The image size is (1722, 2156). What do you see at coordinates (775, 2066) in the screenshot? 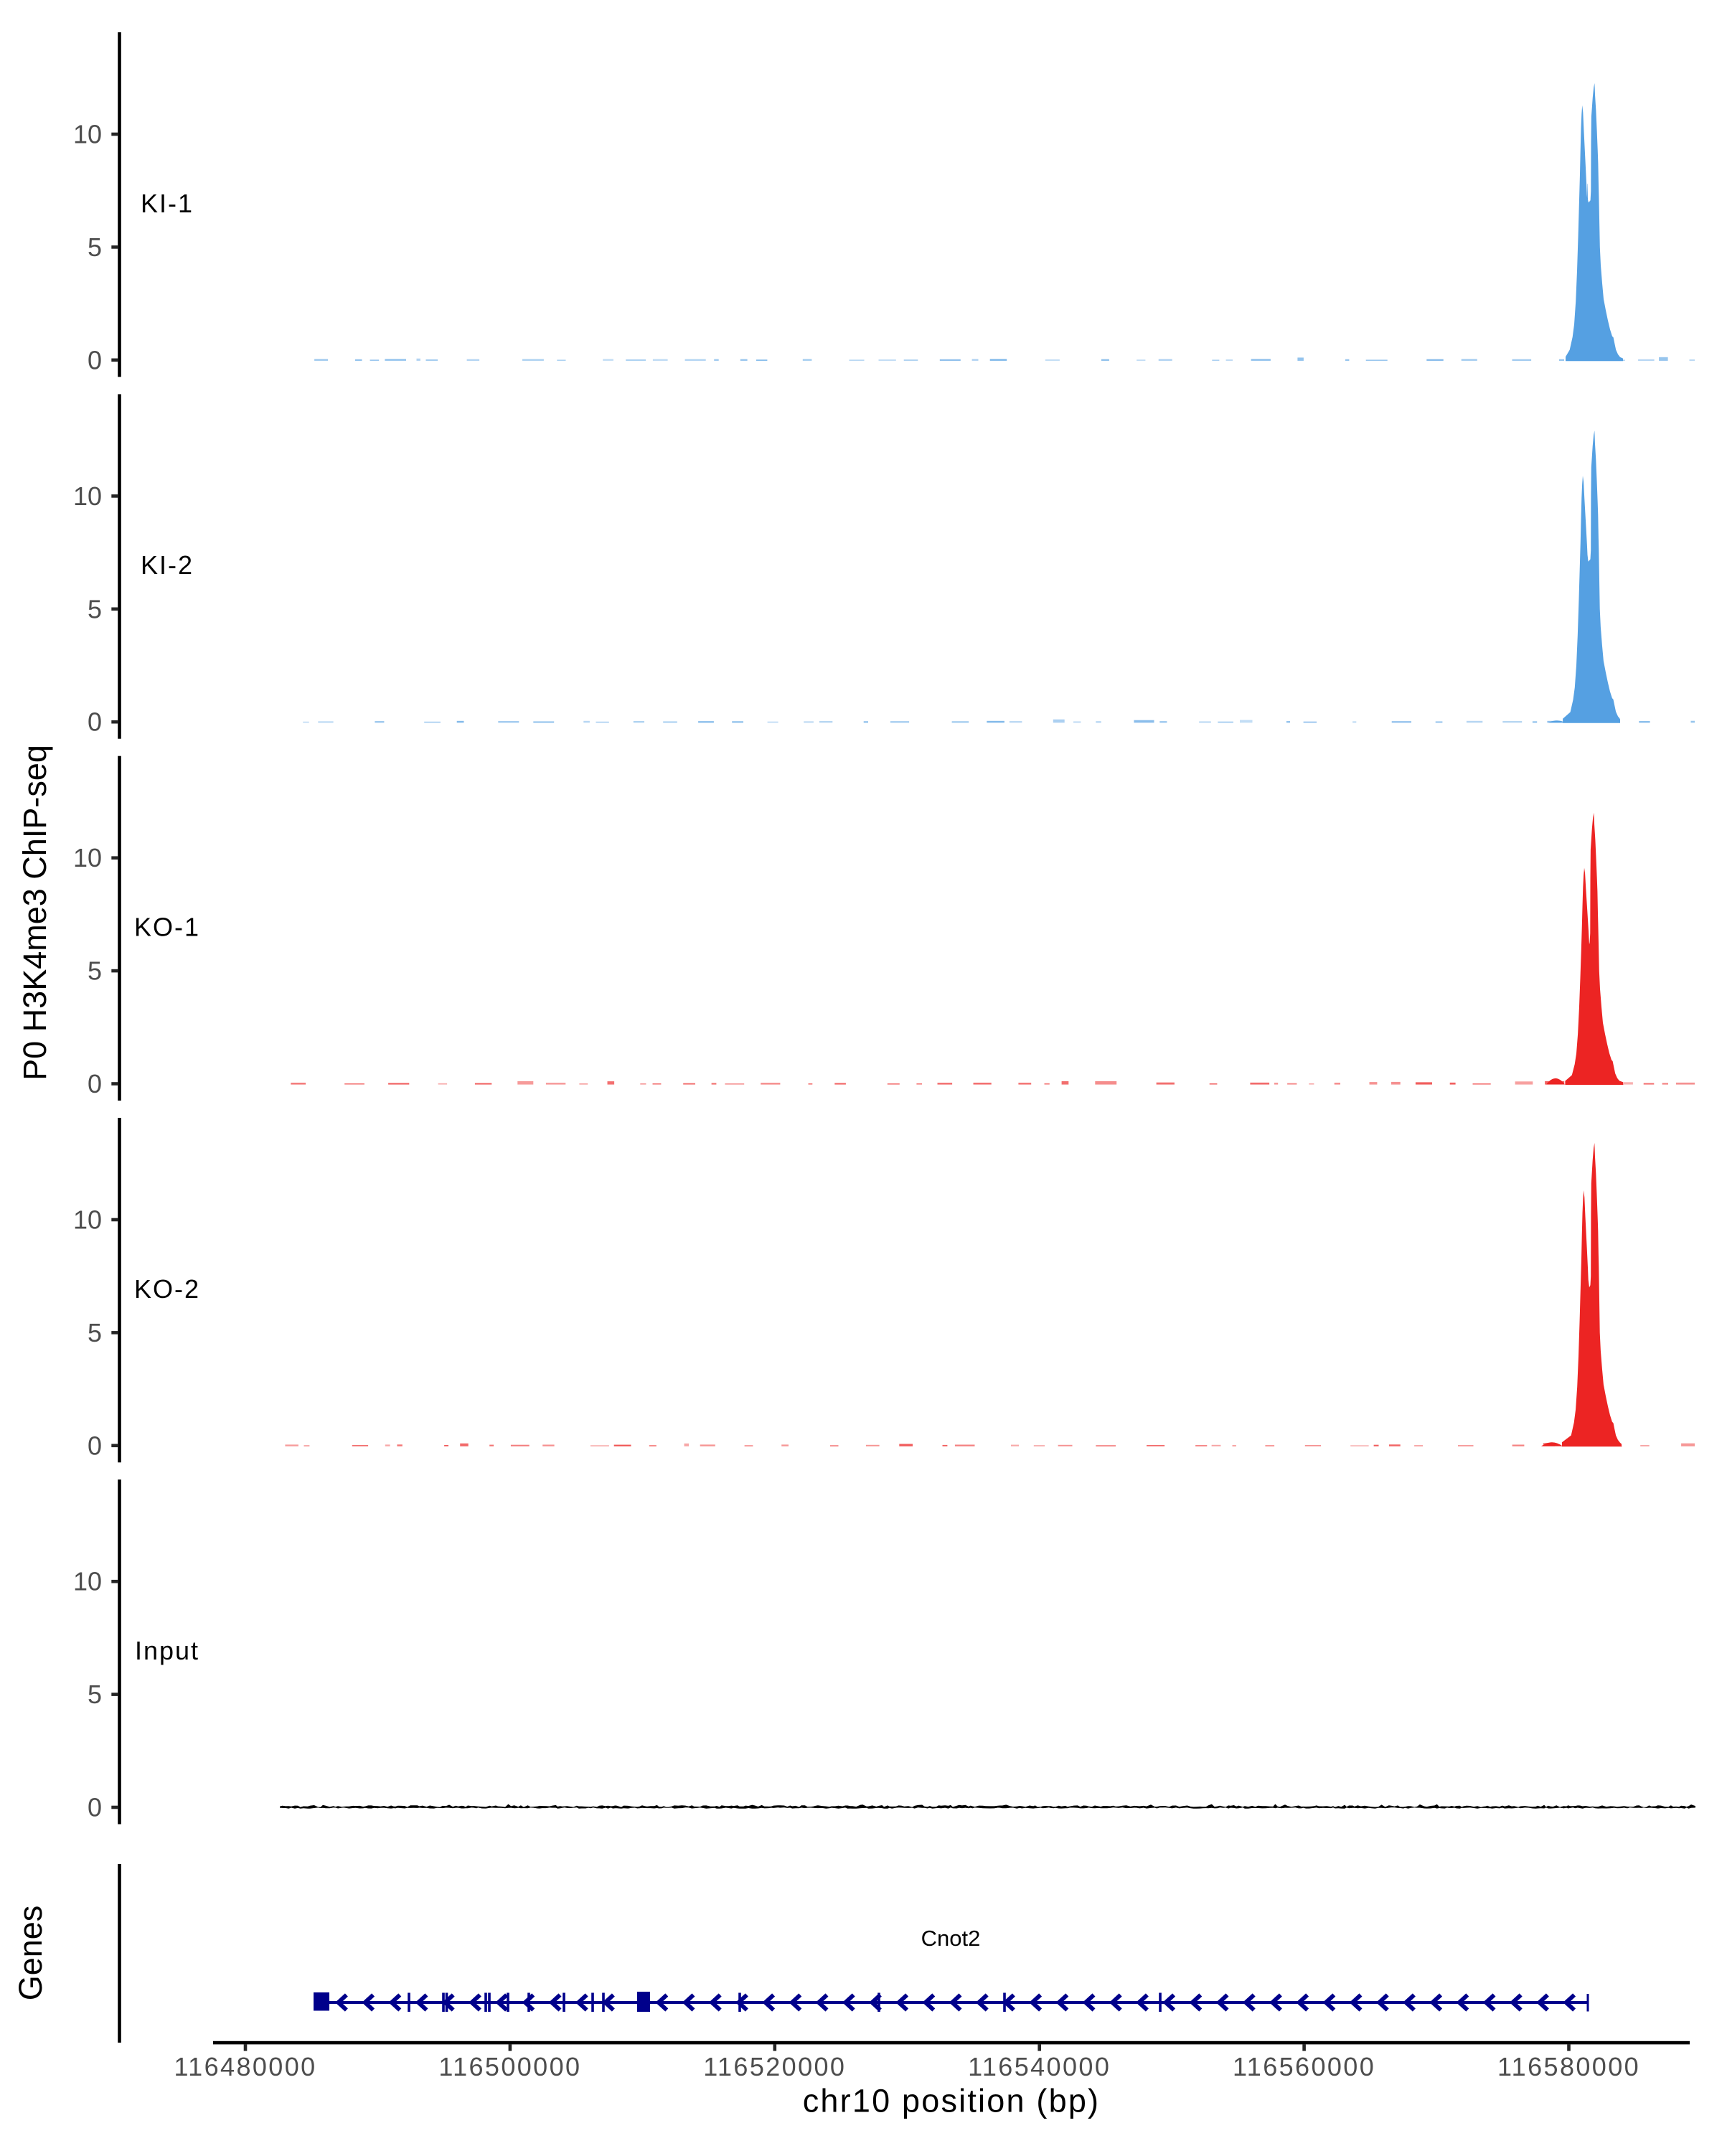
I see `svg-text: 116520000` at bounding box center [775, 2066].